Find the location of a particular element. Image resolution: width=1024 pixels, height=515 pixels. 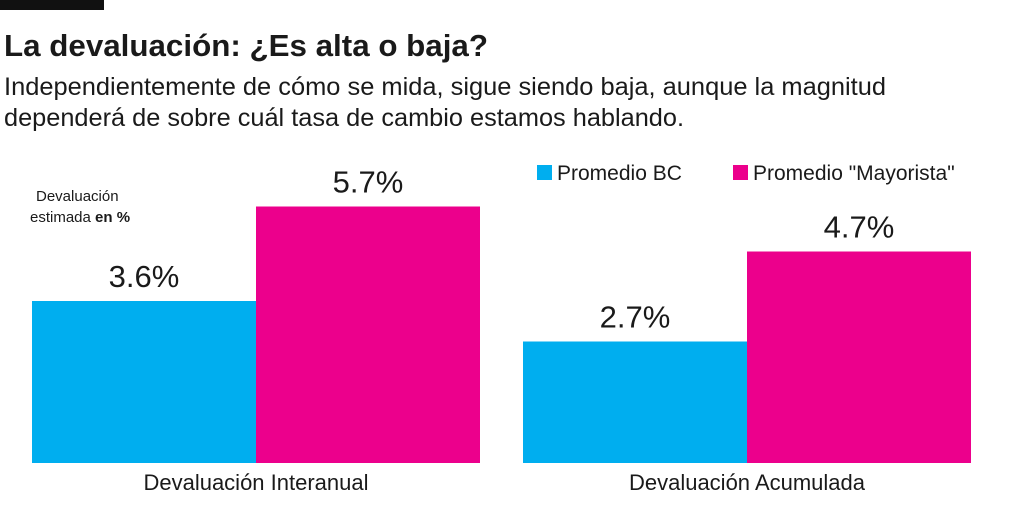

y-label: Devaluación is located at coordinates (77, 196).